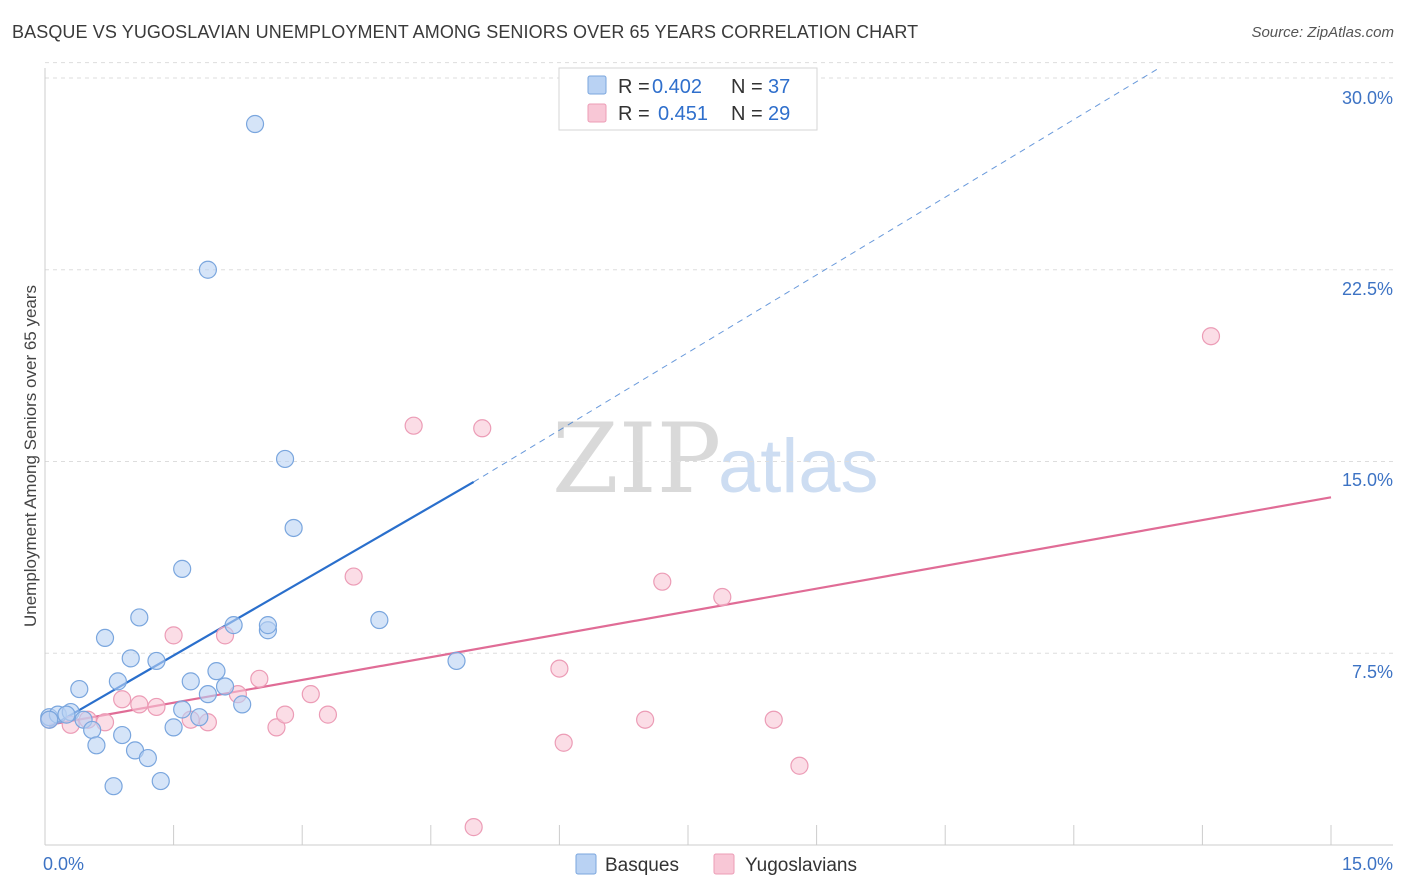 The height and width of the screenshot is (892, 1406). I want to click on legend-n-label-yugoslavians: N =, so click(747, 114).